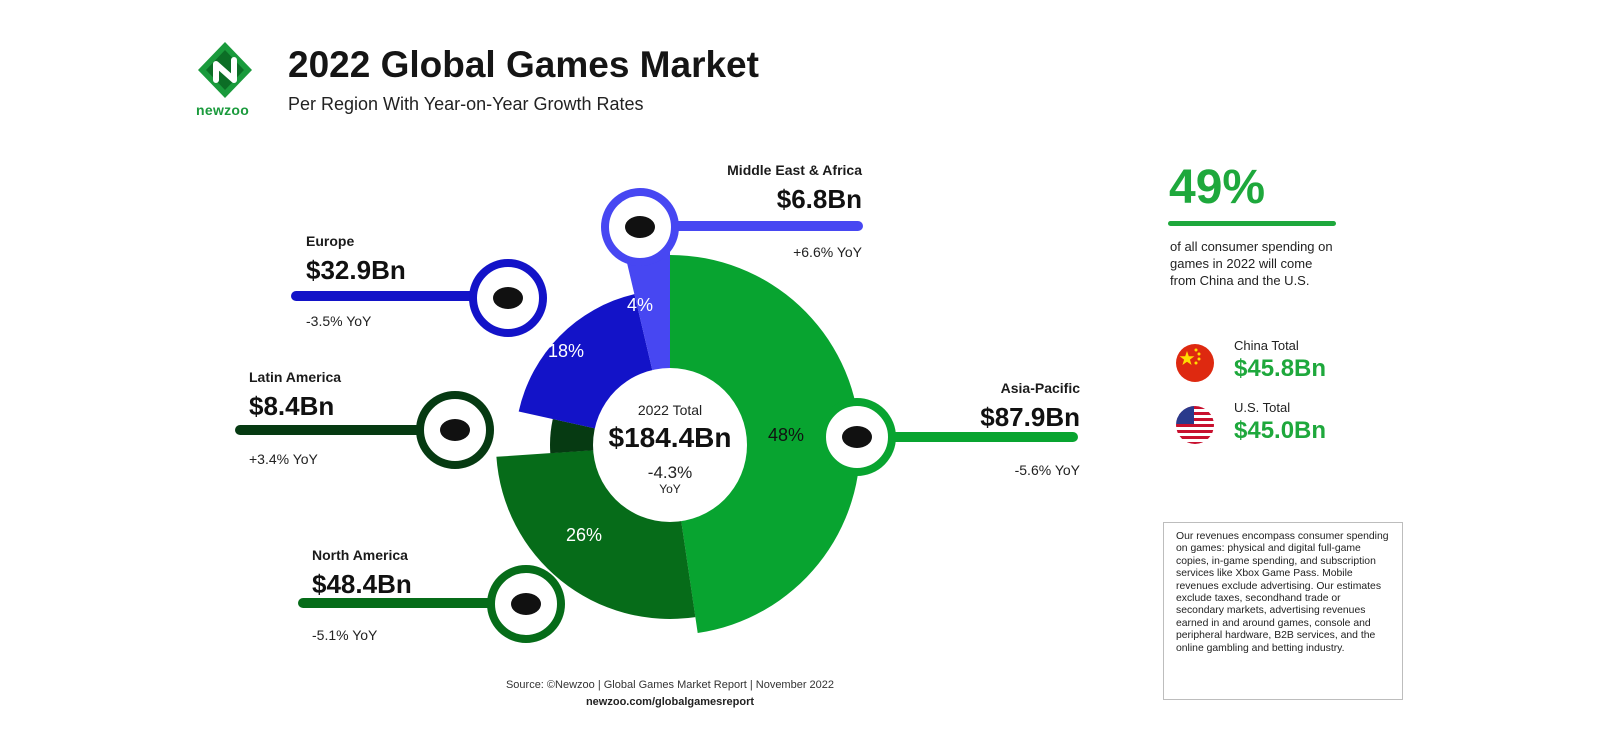 This screenshot has height=733, width=1600. Describe the element at coordinates (857, 437) in the screenshot. I see `asia-pacific-map-icon` at that location.